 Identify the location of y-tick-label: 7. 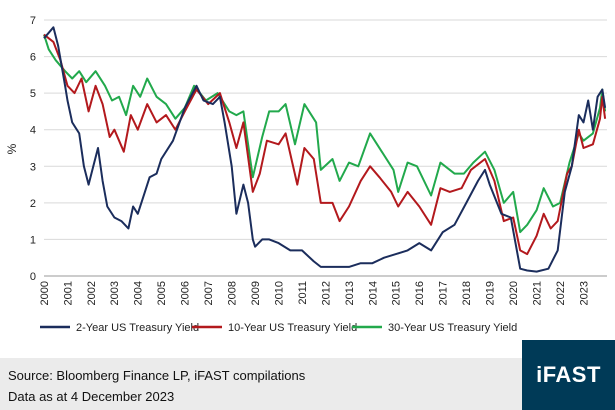
(33, 21).